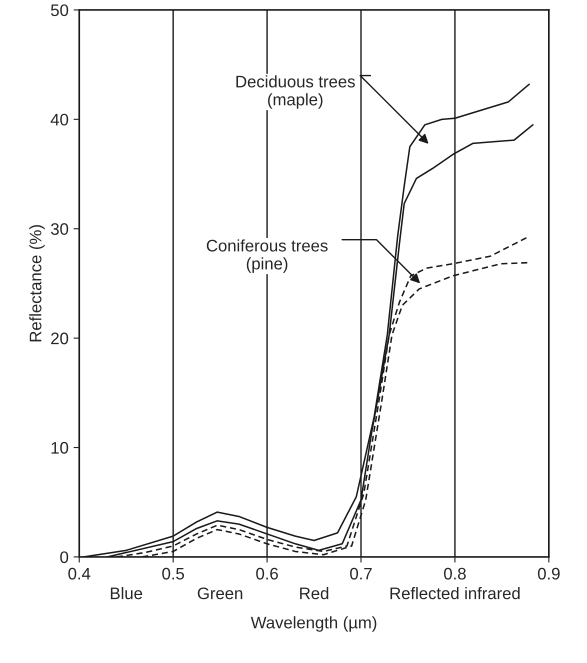 This screenshot has width=587, height=663. What do you see at coordinates (59, 10) in the screenshot?
I see `y-tick-label: 50` at bounding box center [59, 10].